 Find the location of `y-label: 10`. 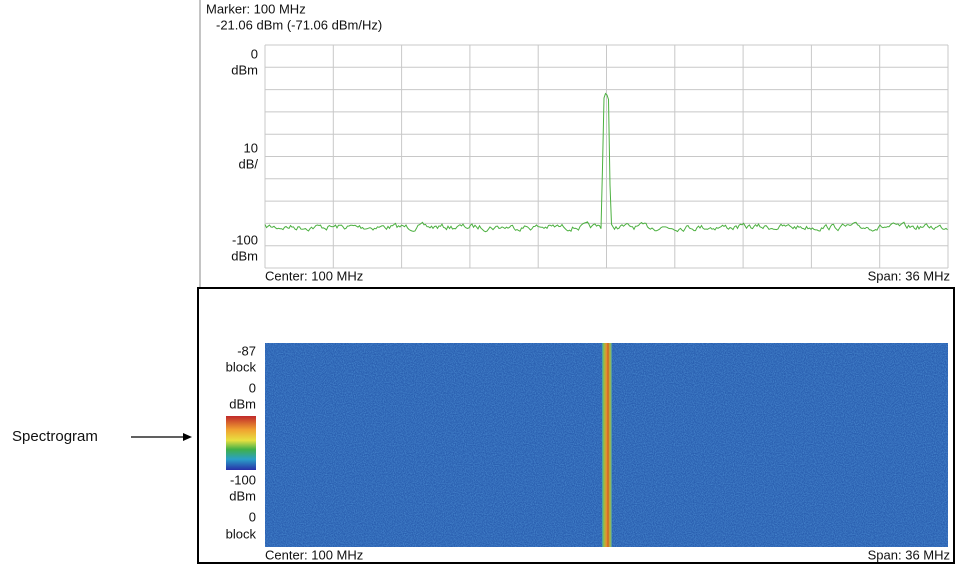

y-label: 10 is located at coordinates (251, 147).